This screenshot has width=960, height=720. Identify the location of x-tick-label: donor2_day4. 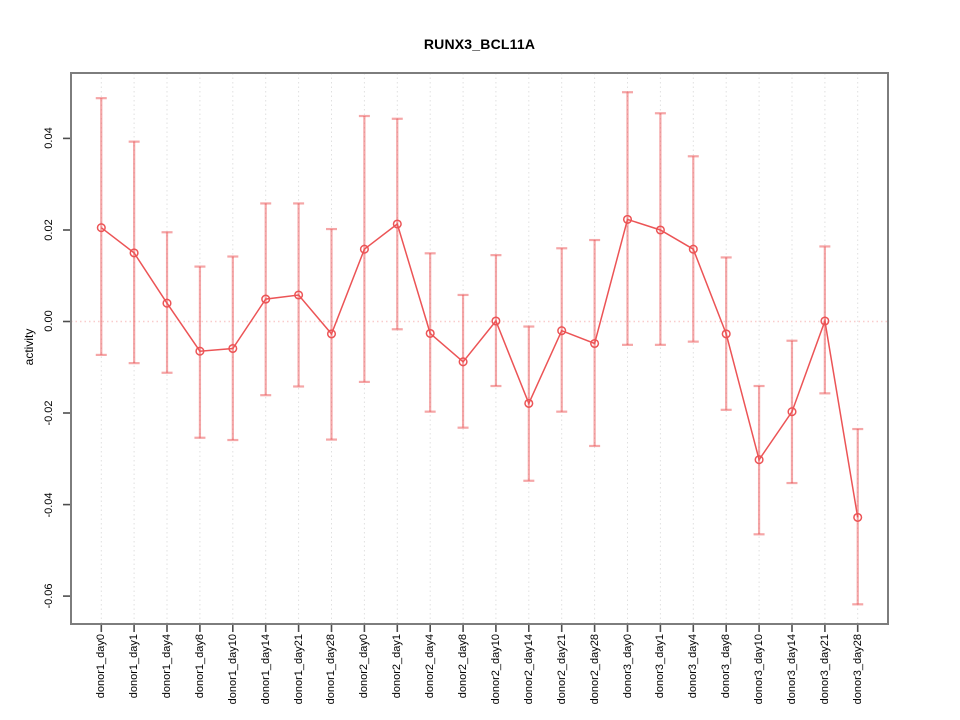
(430, 666).